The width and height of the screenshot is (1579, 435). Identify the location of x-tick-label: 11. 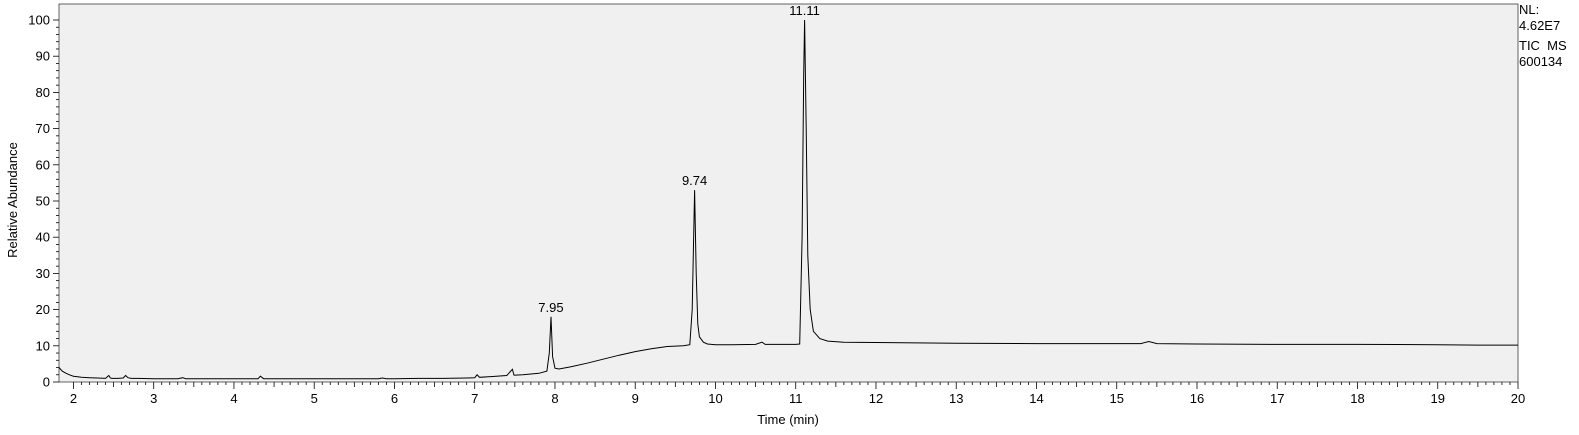
(796, 398).